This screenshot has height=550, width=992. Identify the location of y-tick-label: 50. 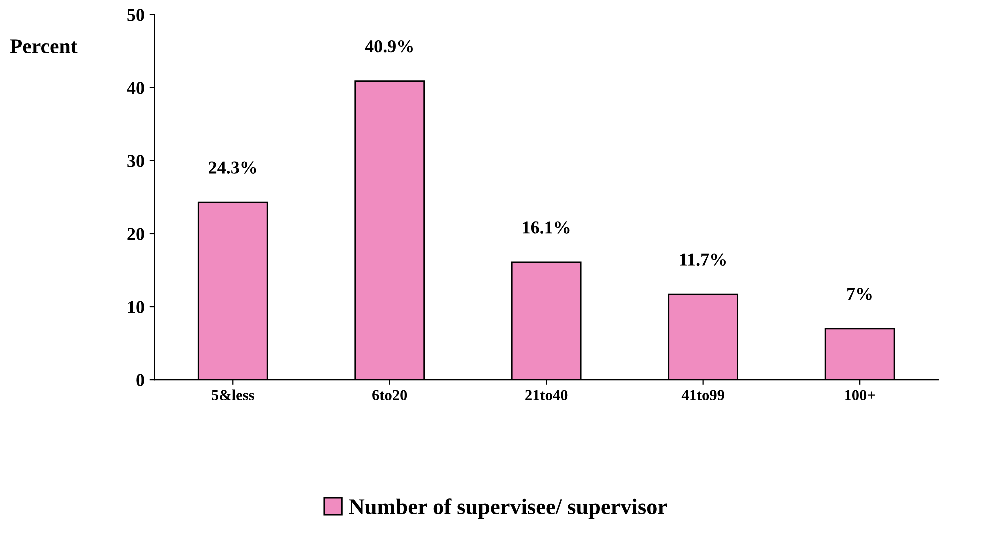
(136, 15).